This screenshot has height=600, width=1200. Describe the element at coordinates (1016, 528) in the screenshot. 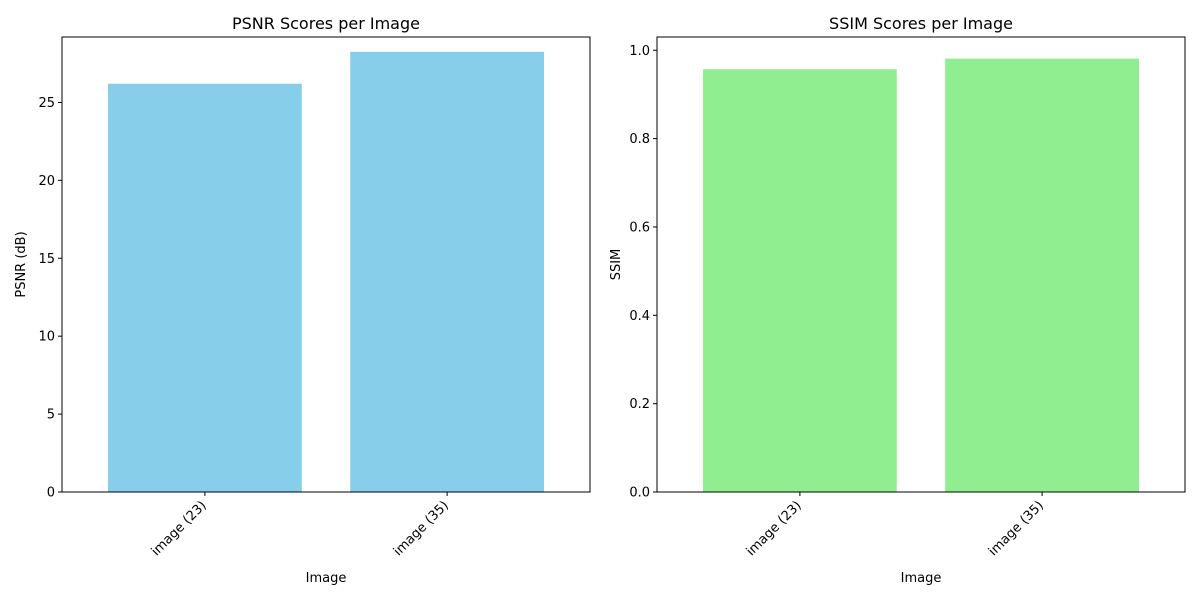

I see `ssim-x-tick-label-1: image (35)` at that location.